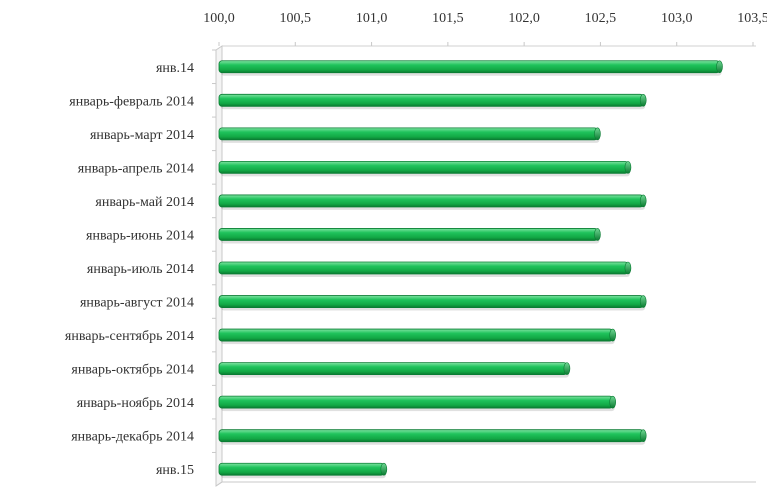 The height and width of the screenshot is (496, 767). Describe the element at coordinates (175, 470) in the screenshot. I see `category-label: янв.15` at that location.